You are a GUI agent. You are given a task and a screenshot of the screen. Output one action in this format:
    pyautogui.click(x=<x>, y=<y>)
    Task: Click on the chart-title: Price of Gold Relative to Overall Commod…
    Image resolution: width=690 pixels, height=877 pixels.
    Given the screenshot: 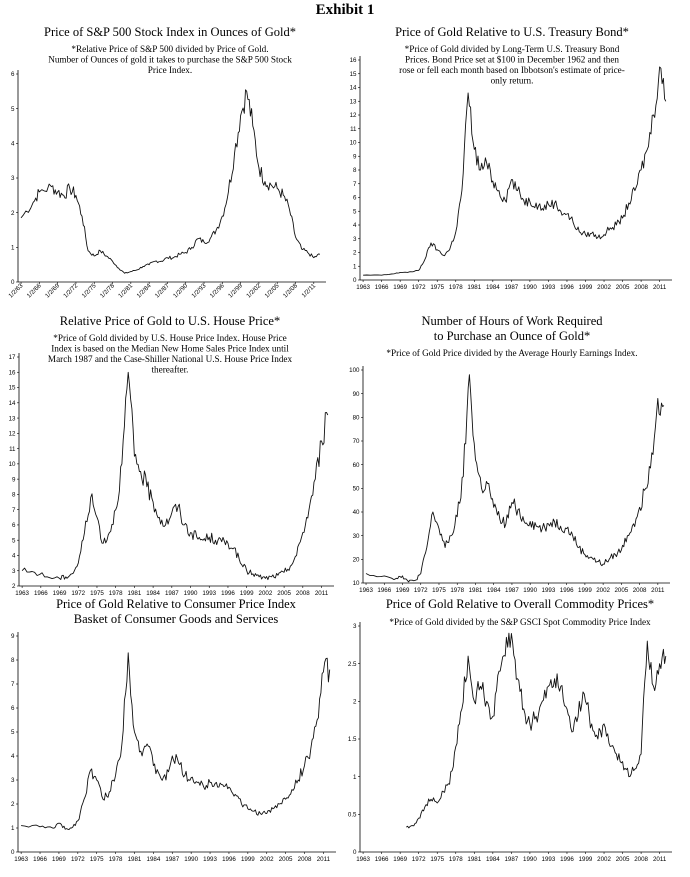 What is the action you would take?
    pyautogui.click(x=520, y=604)
    